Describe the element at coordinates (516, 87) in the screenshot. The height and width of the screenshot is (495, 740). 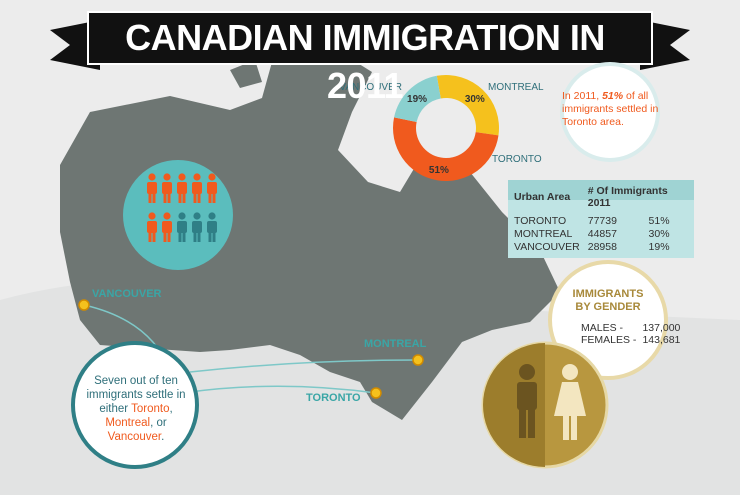
I see `slice-category: MONTREAL` at that location.